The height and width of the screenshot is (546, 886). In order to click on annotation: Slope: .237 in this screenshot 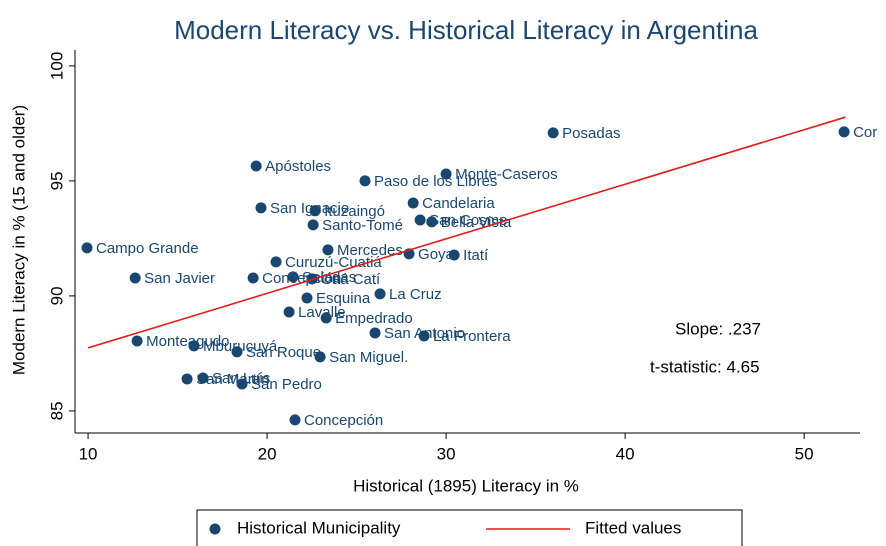, I will do `click(718, 328)`.